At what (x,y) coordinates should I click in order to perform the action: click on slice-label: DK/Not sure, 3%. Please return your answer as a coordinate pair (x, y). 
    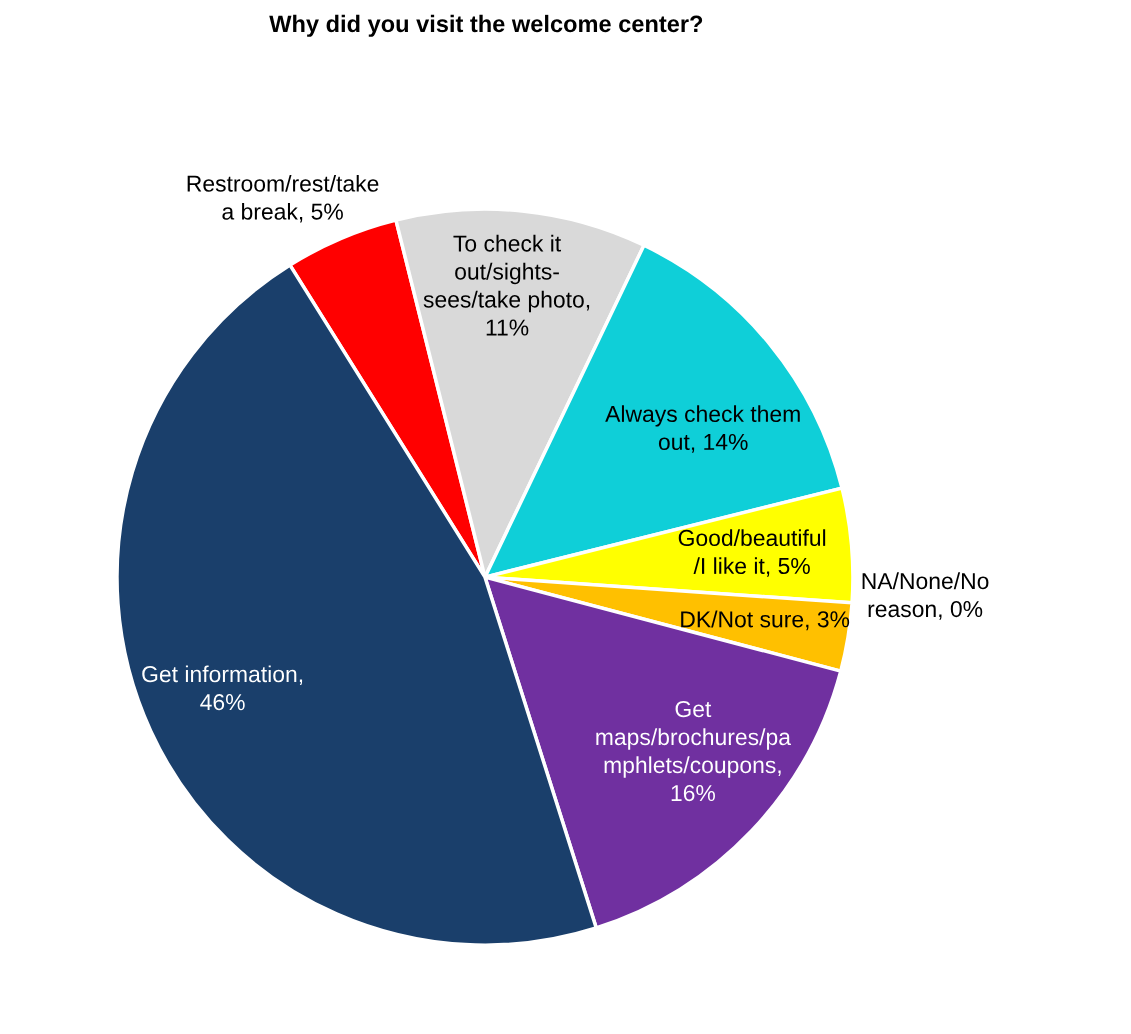
    Looking at the image, I should click on (765, 620).